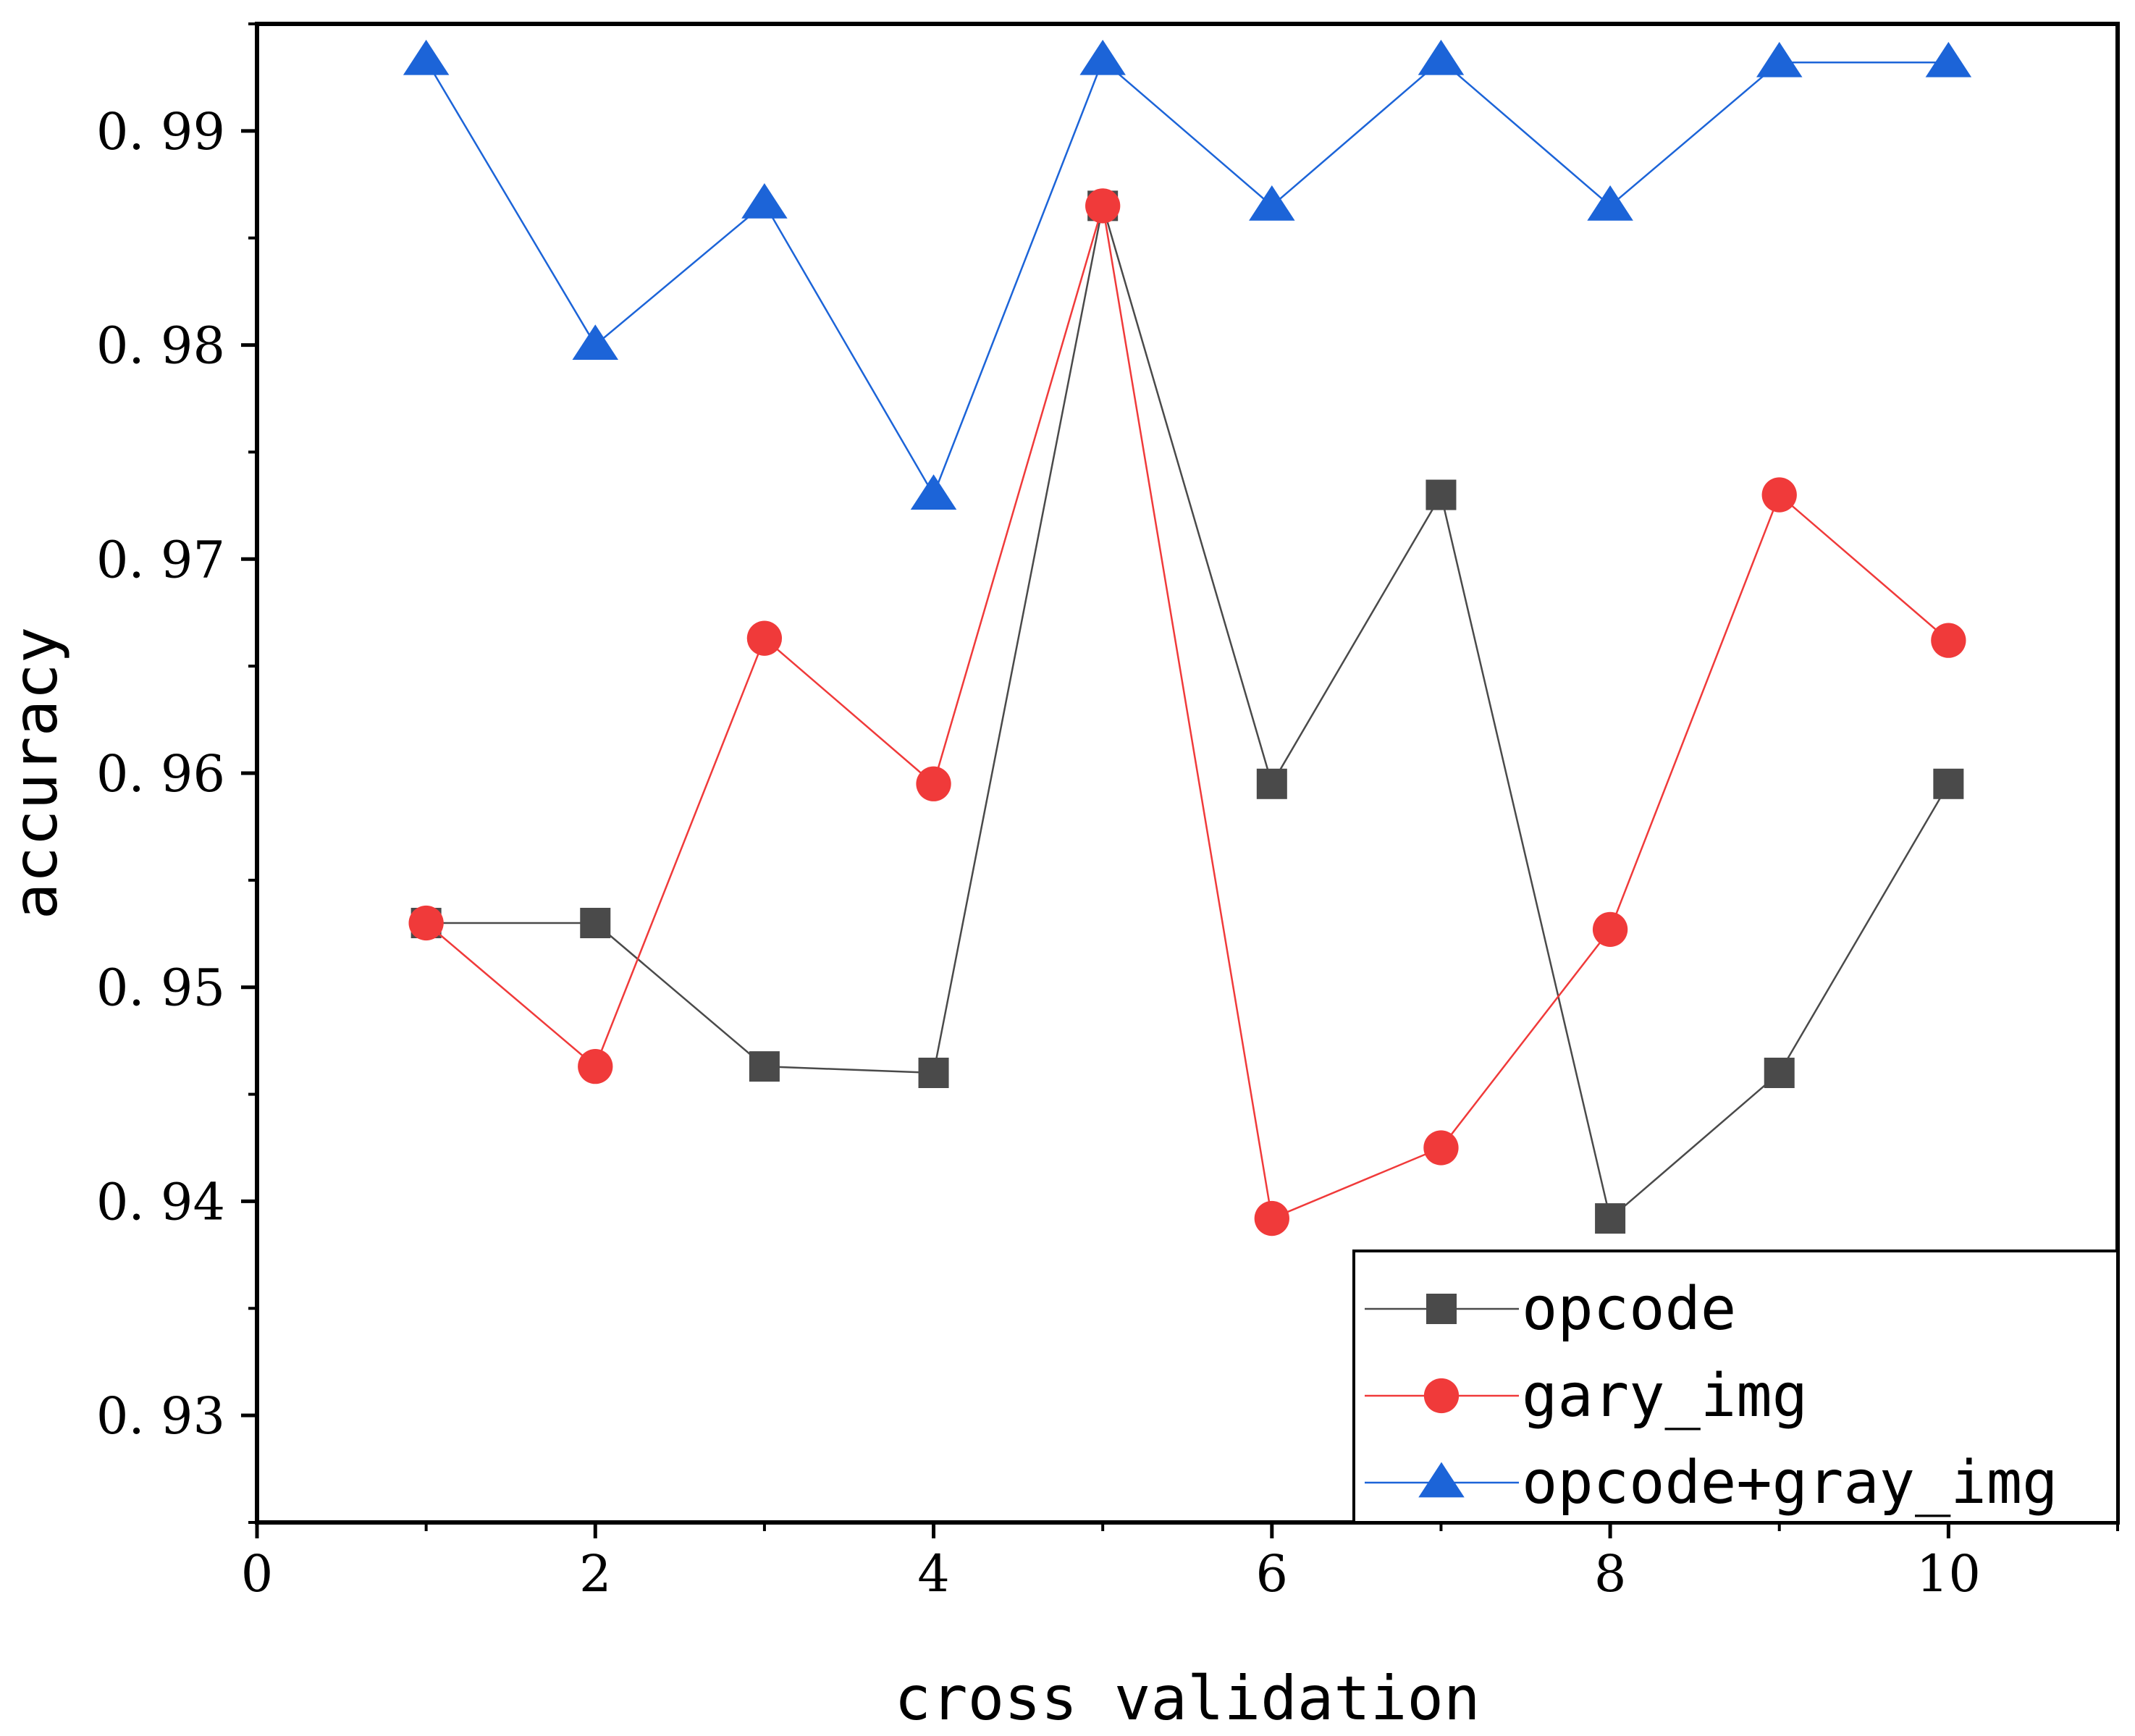 This screenshot has width=2135, height=1736. What do you see at coordinates (160, 1416) in the screenshot?
I see `y-tick-label: 0. 93` at bounding box center [160, 1416].